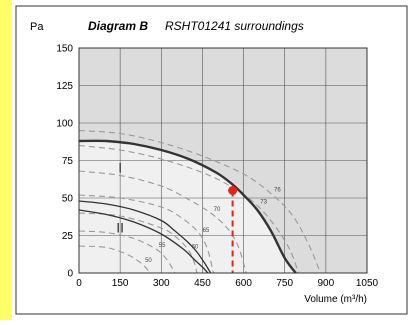 This screenshot has width=420, height=325. What do you see at coordinates (367, 283) in the screenshot?
I see `x-tick-label: 1050` at bounding box center [367, 283].